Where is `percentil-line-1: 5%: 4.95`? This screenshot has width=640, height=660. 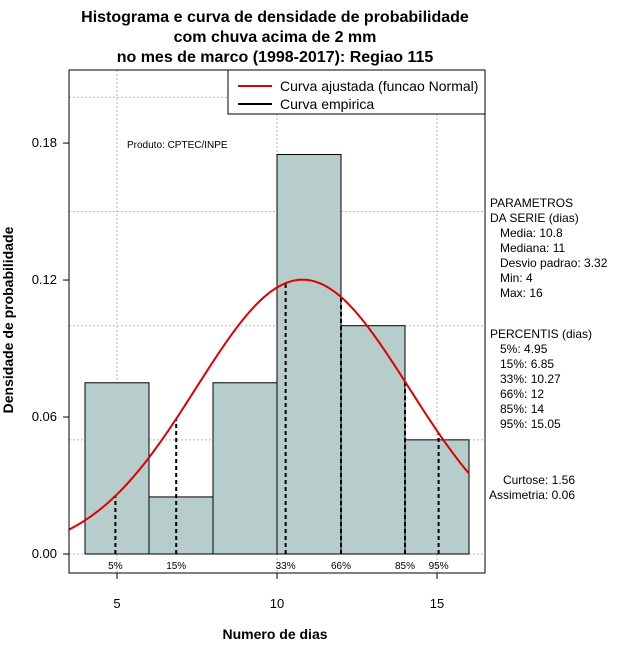
percentil-line-1: 5%: 4.95 is located at coordinates (519, 349).